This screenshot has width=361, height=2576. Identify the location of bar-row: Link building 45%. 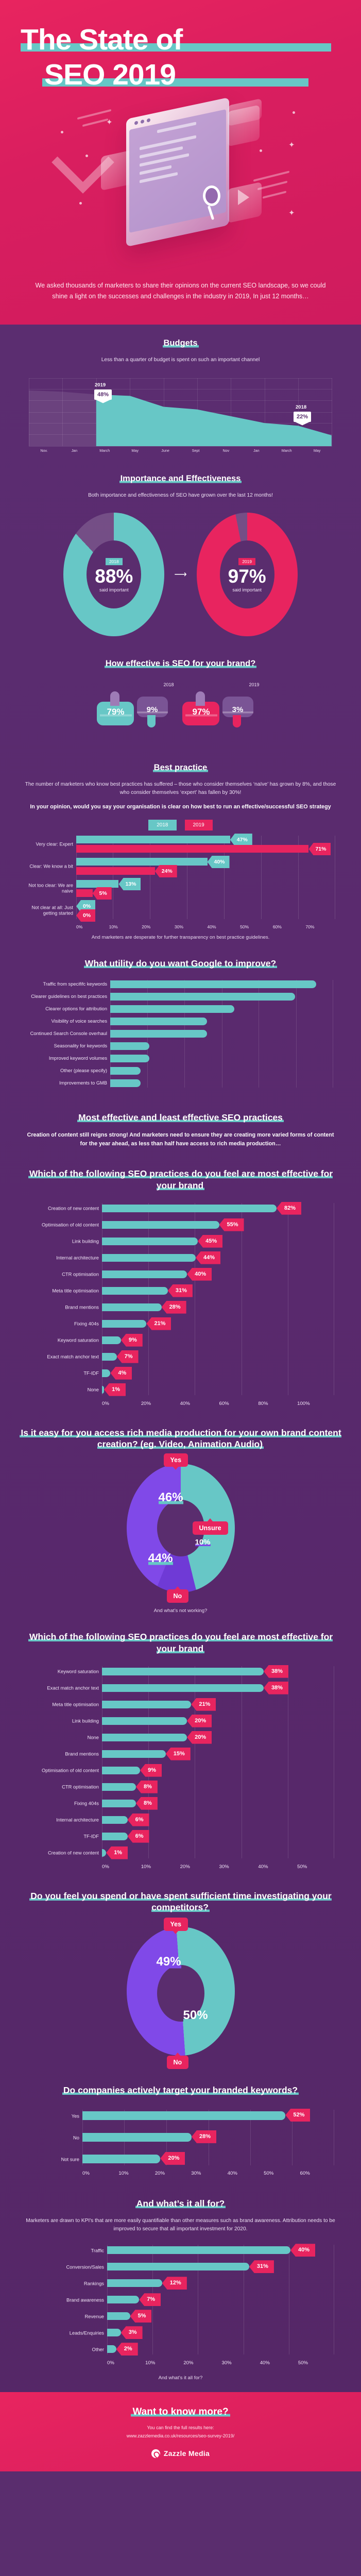
(204, 1241).